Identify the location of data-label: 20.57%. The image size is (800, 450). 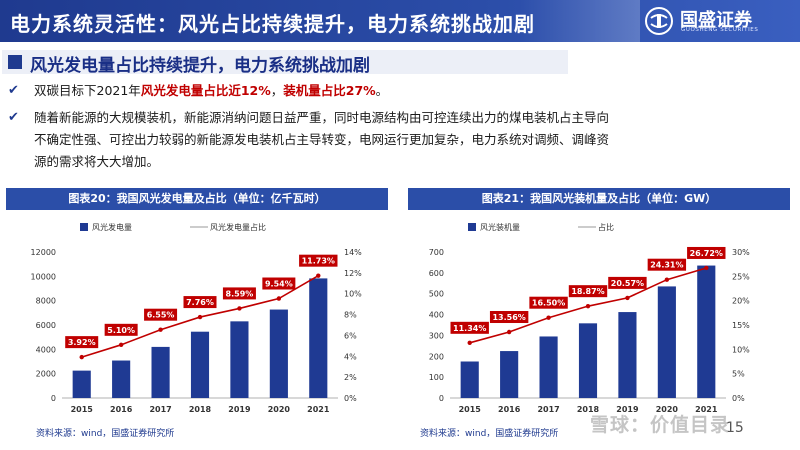
(627, 283).